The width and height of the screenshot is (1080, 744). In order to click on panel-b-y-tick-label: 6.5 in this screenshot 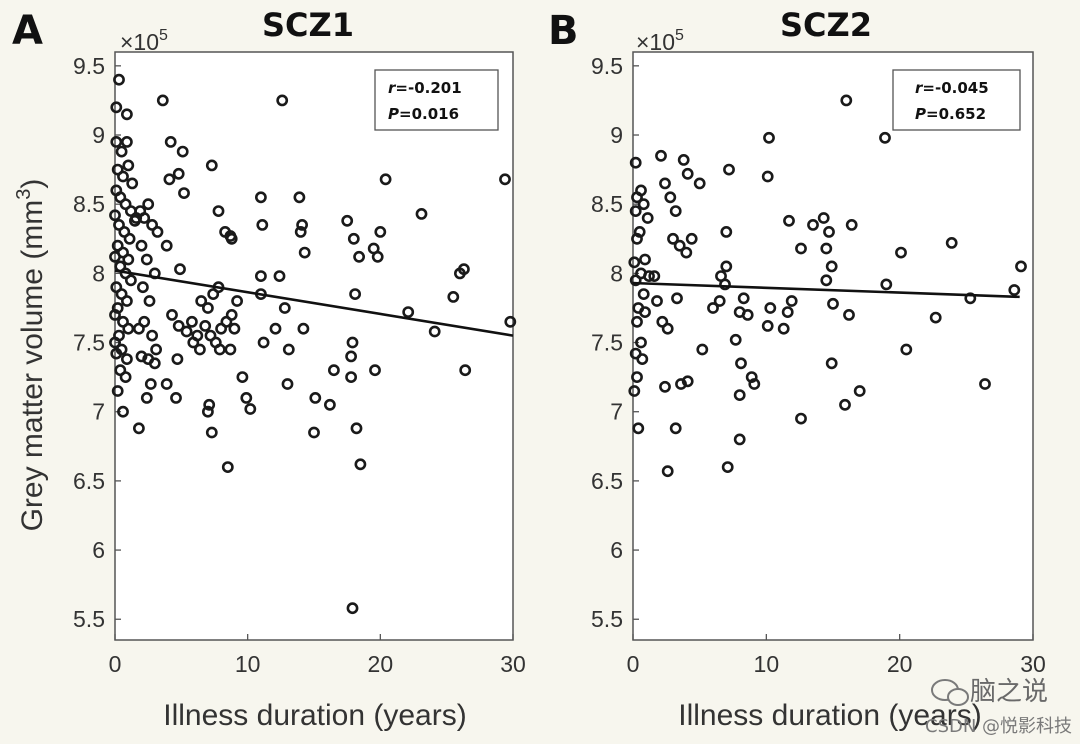, I will do `click(607, 481)`.